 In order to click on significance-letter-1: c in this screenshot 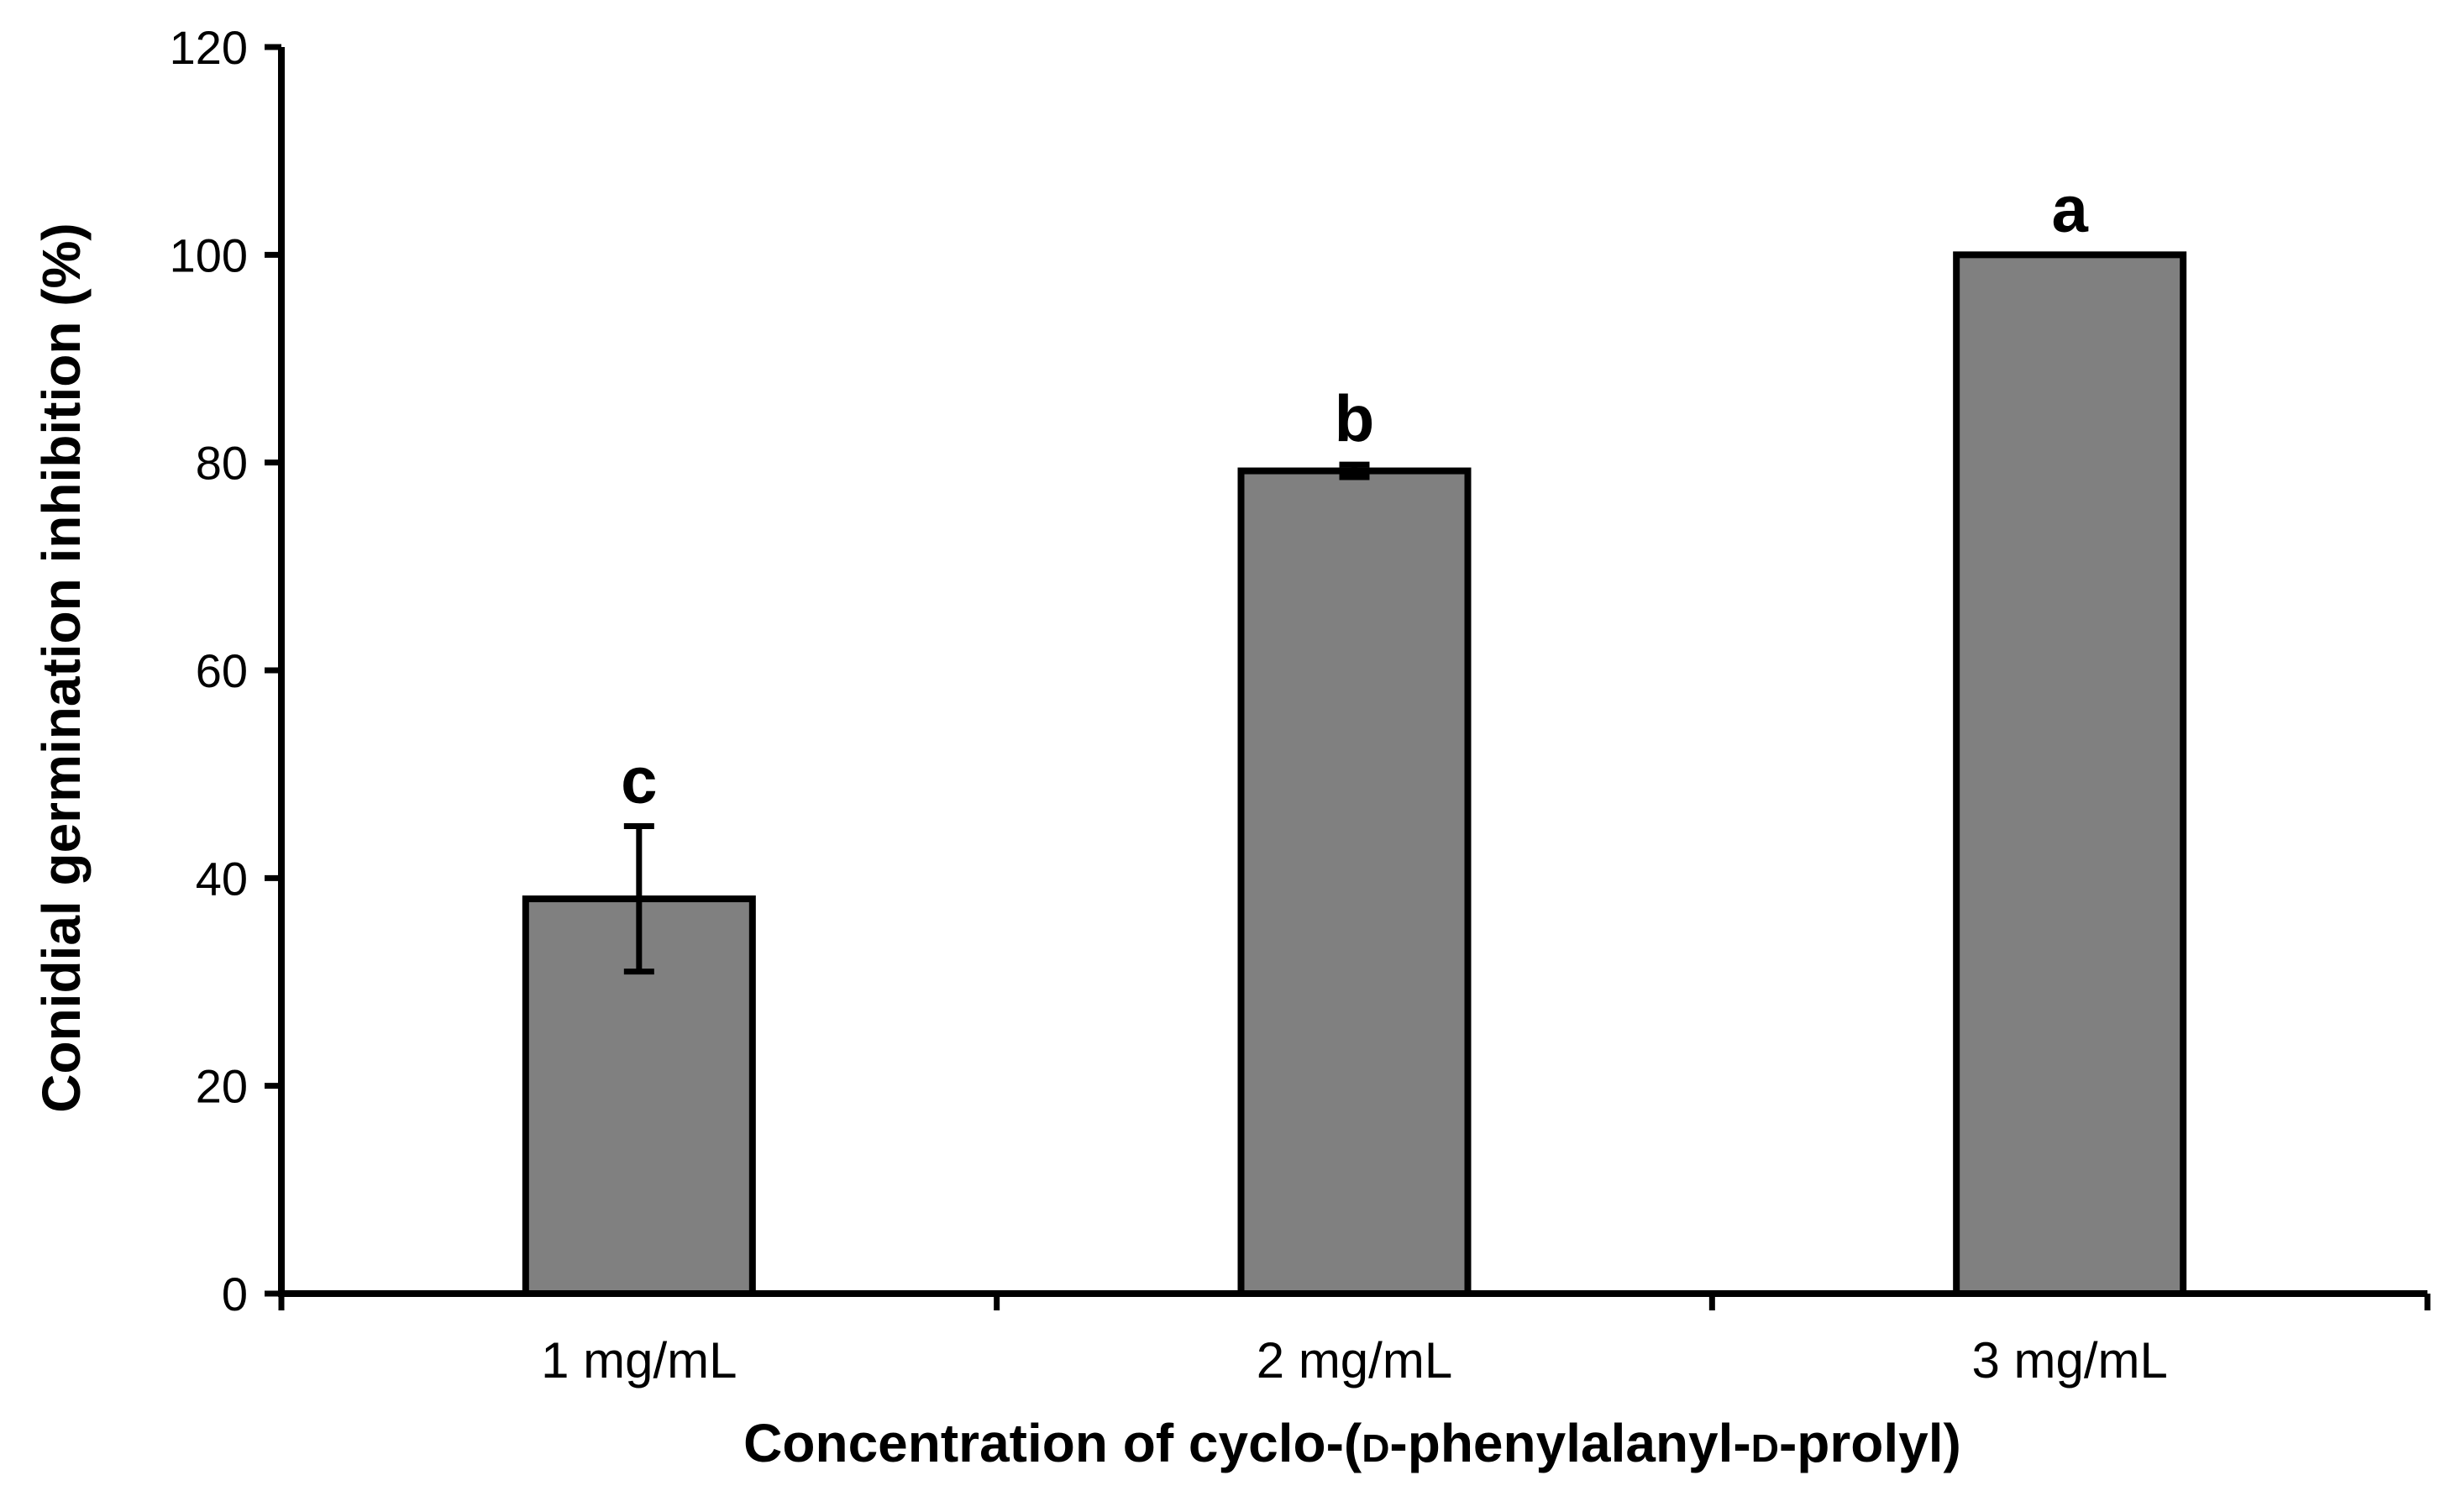, I will do `click(639, 780)`.